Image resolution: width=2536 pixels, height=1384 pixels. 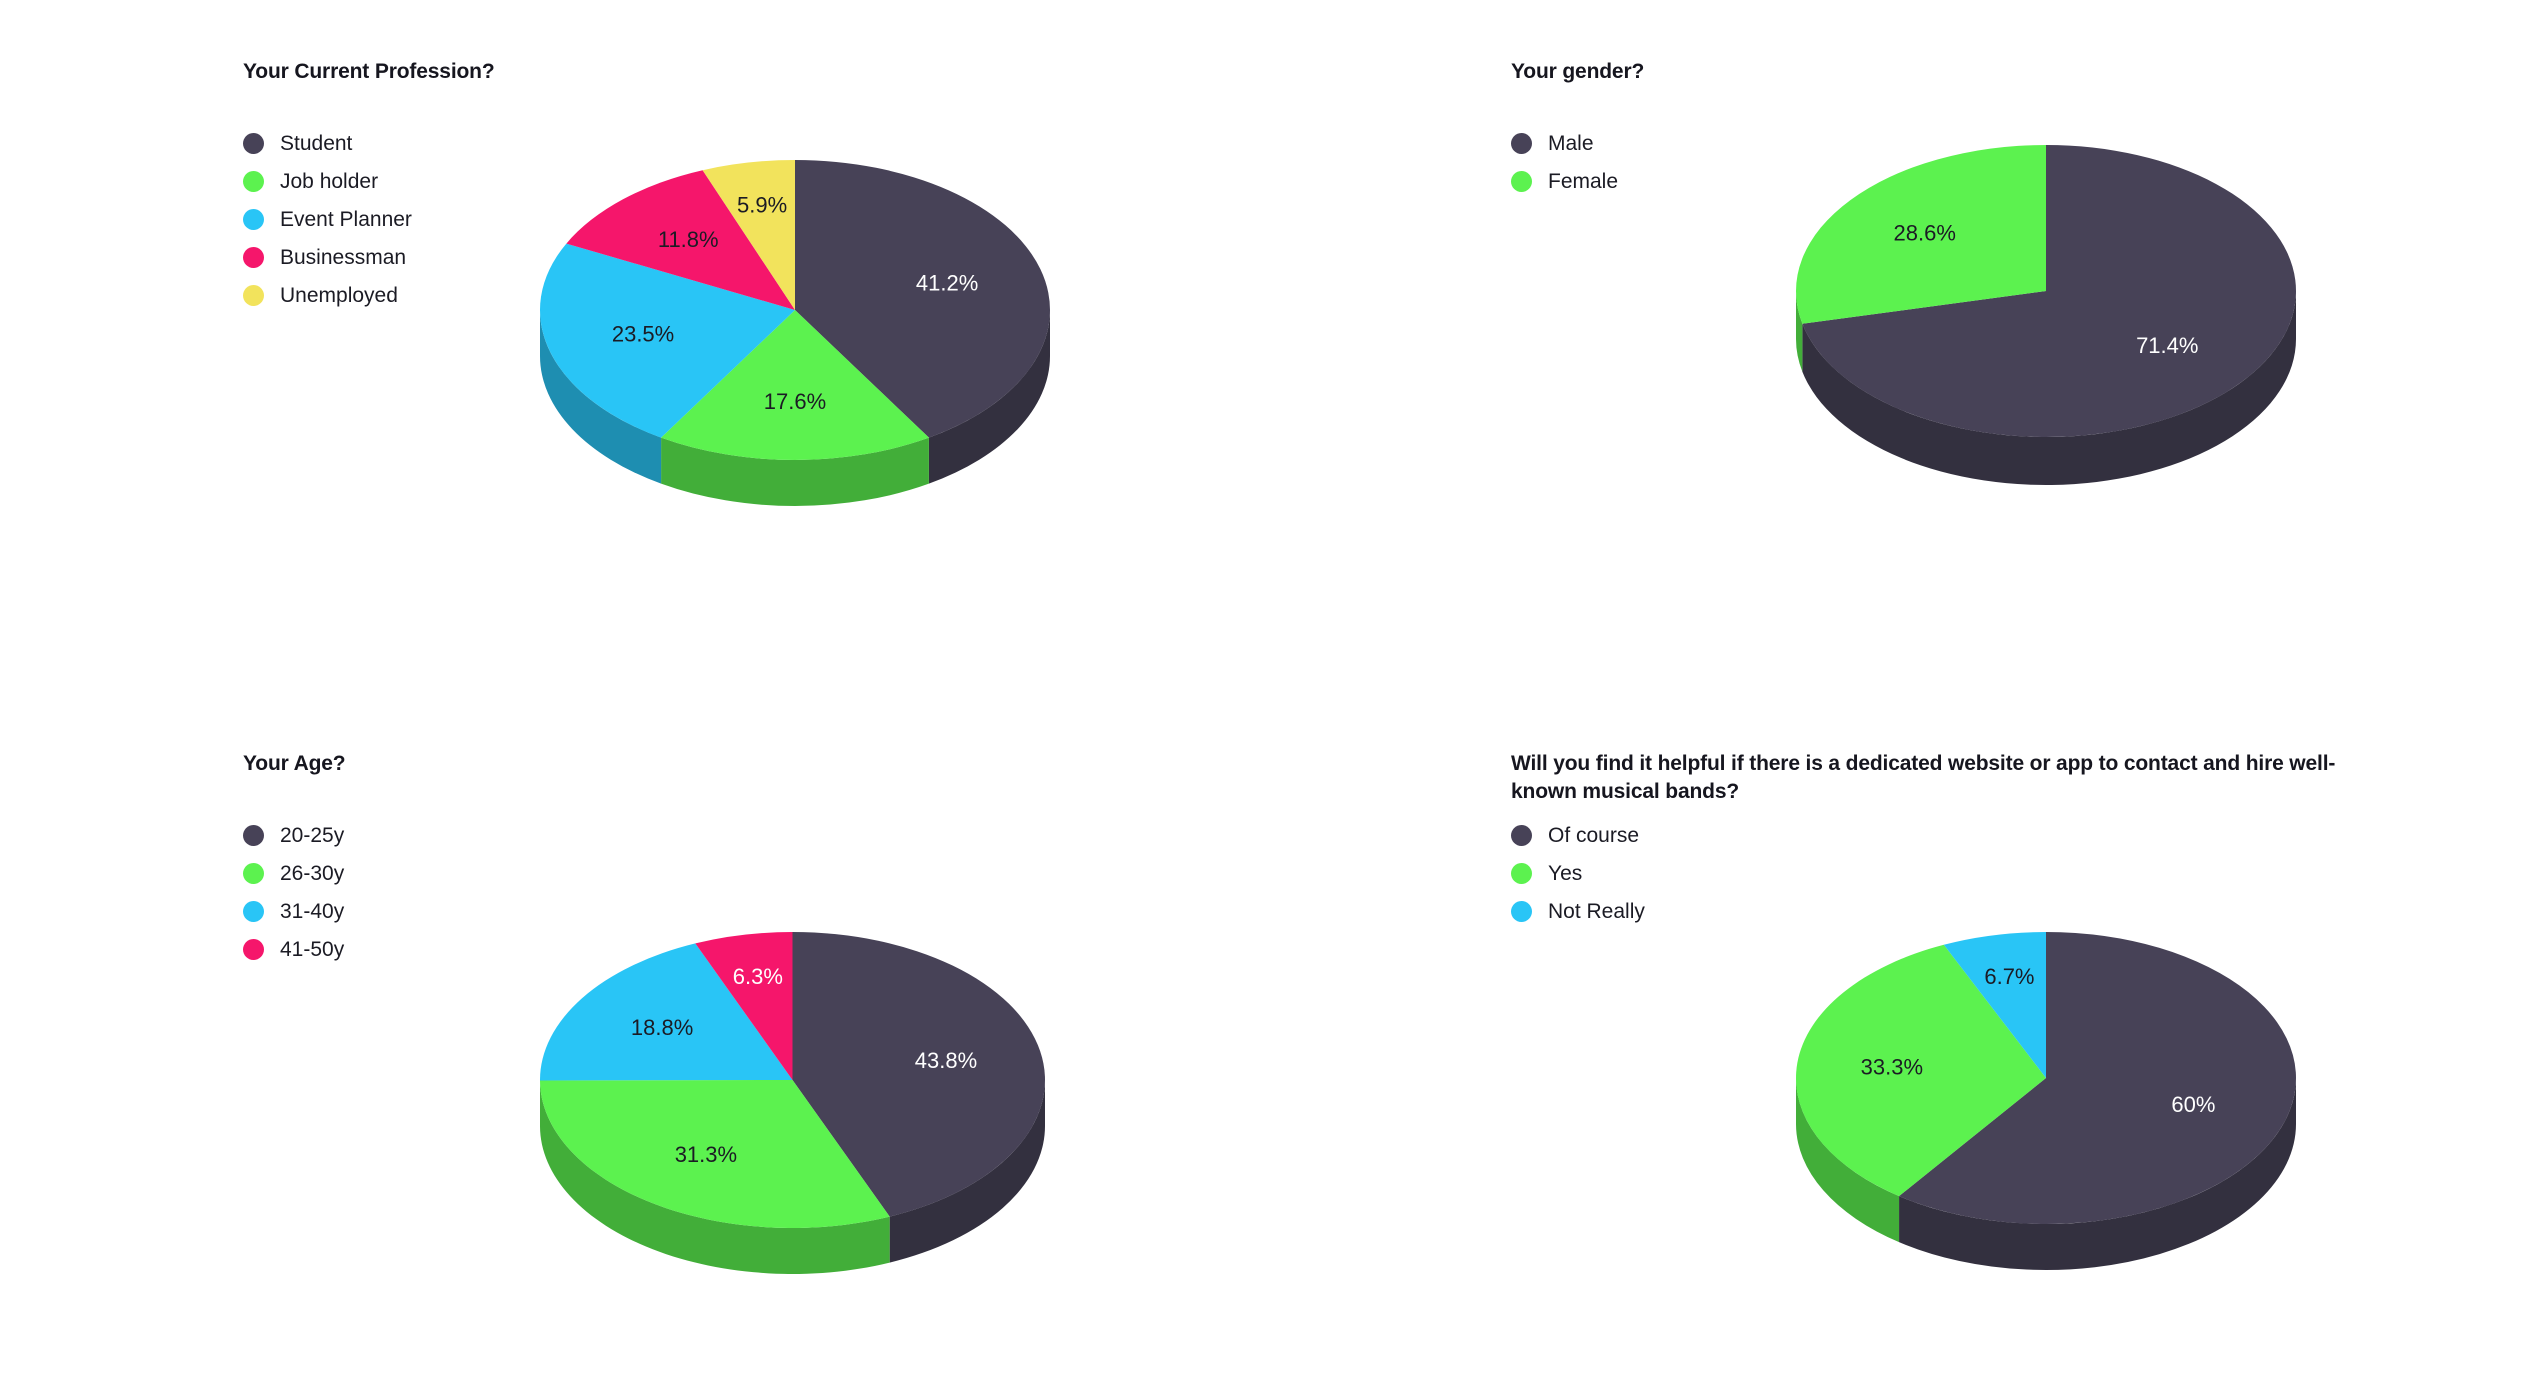 What do you see at coordinates (1578, 835) in the screenshot?
I see `legend-item: Of course` at bounding box center [1578, 835].